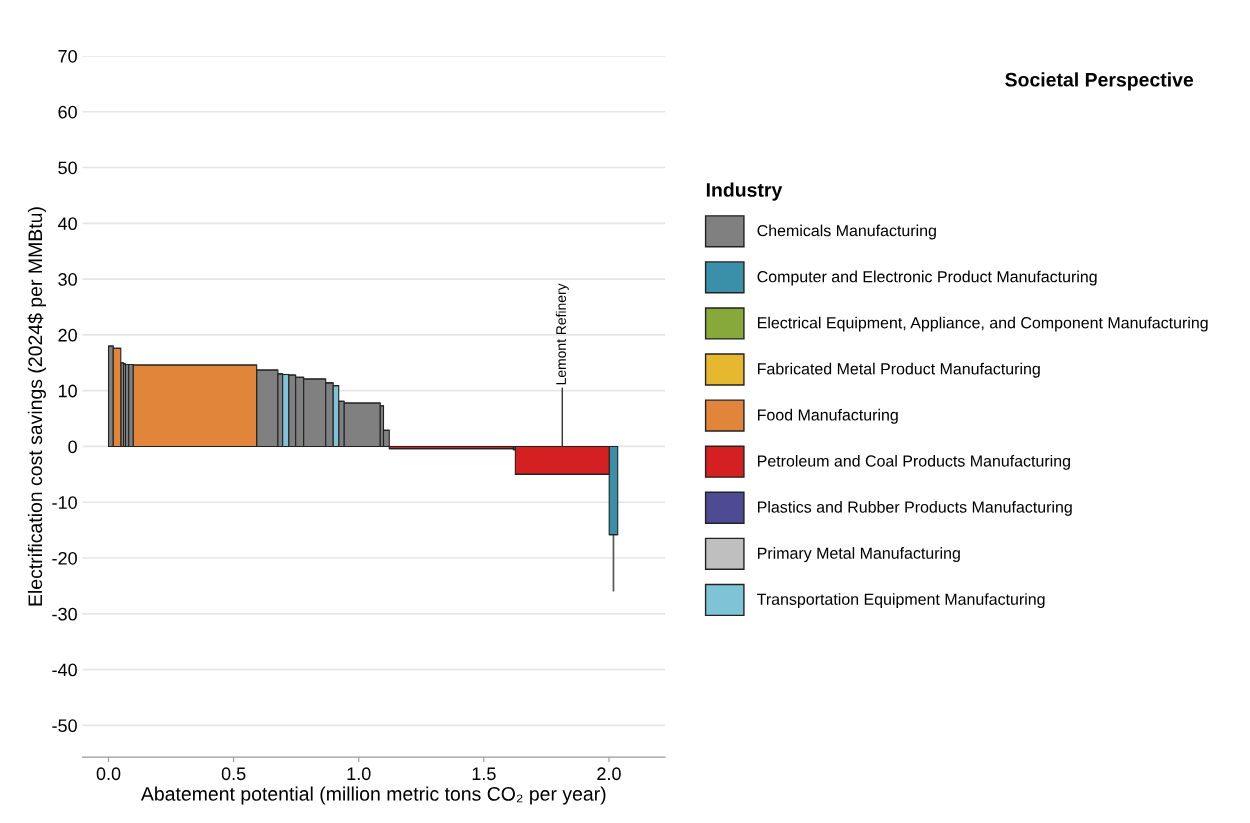 This screenshot has width=1250, height=823. I want to click on y-tick-label: 70, so click(67, 56).